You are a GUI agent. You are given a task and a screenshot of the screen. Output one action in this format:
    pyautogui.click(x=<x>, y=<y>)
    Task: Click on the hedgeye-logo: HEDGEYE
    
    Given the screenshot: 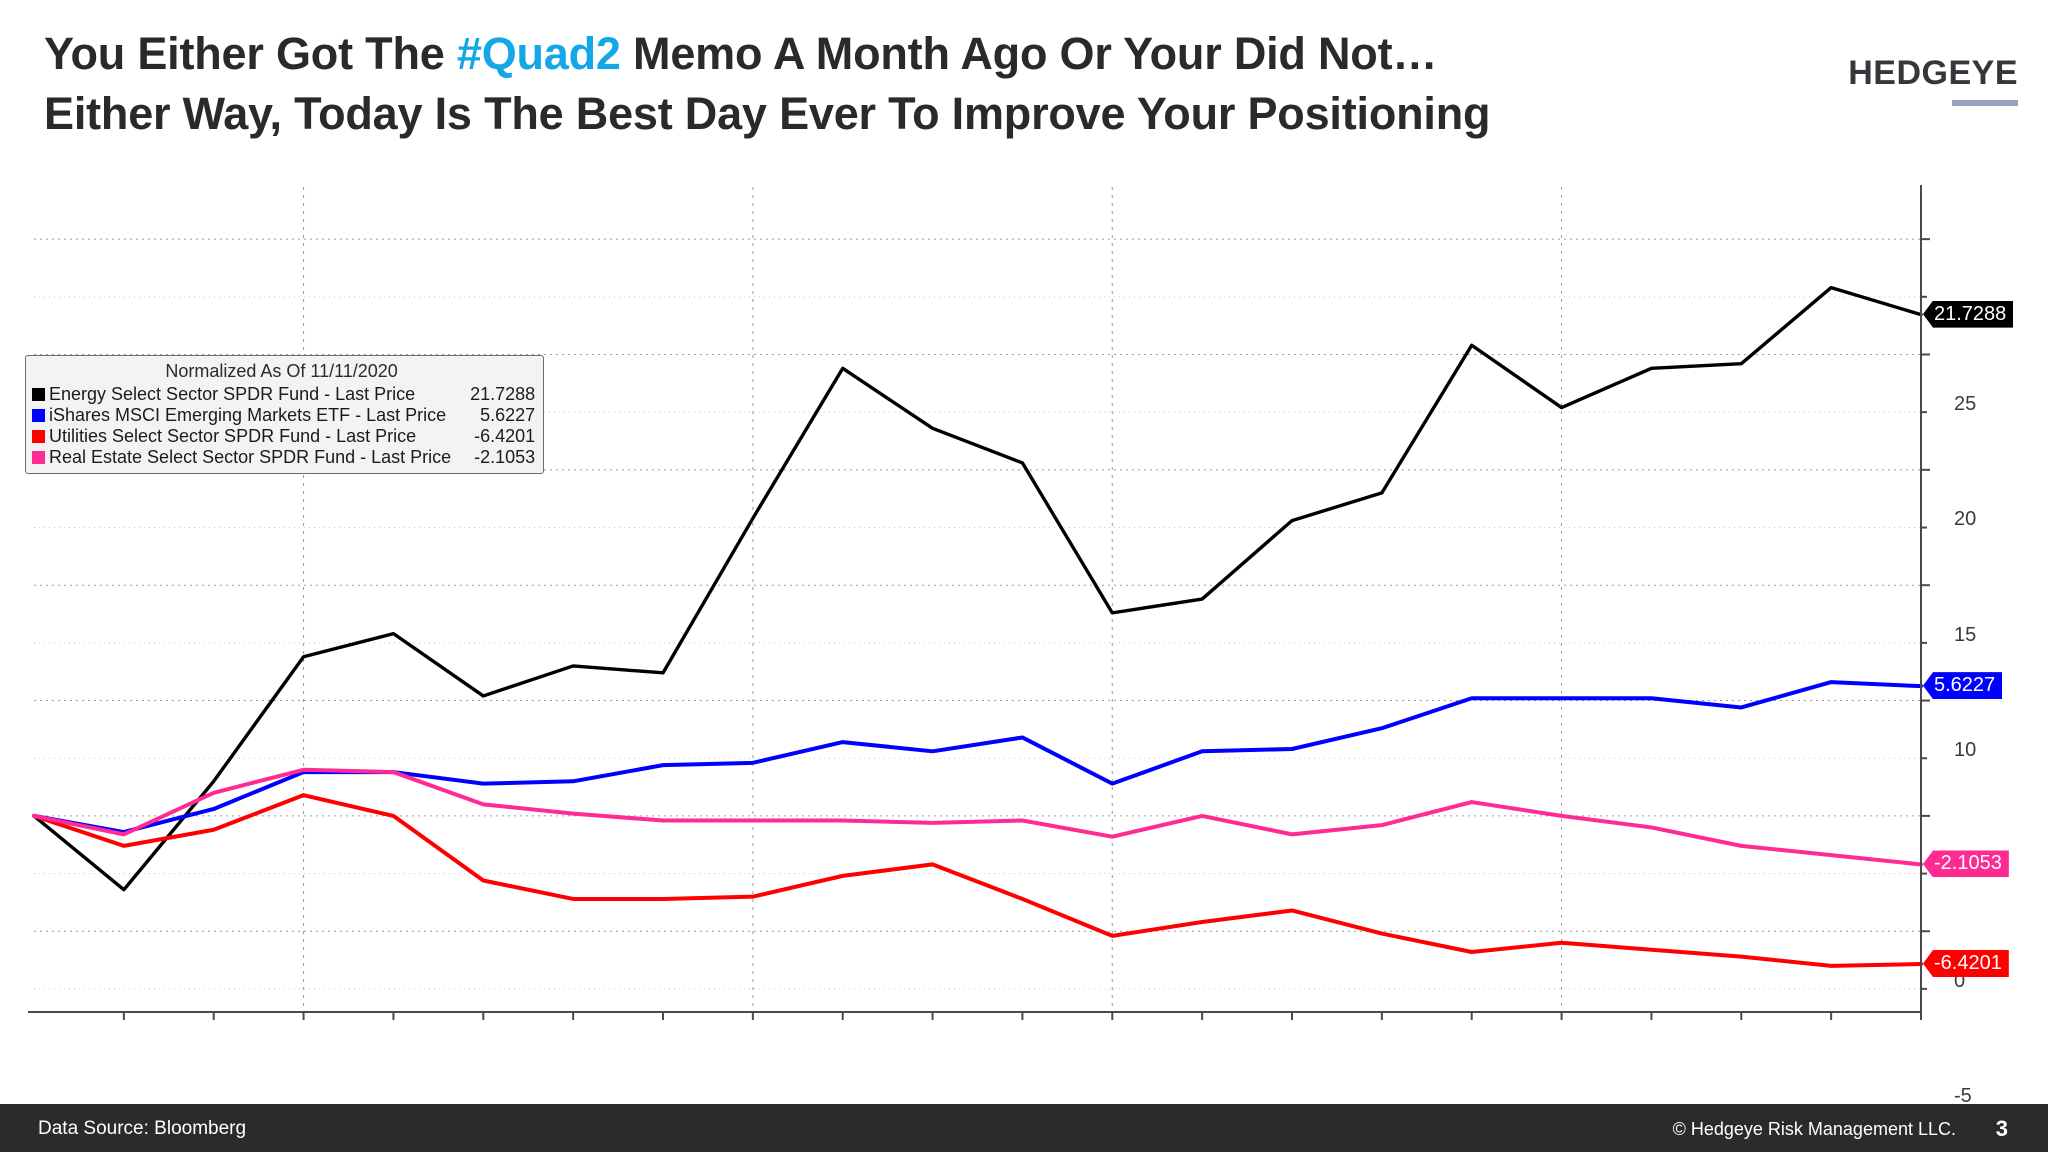 What is the action you would take?
    pyautogui.click(x=1933, y=80)
    